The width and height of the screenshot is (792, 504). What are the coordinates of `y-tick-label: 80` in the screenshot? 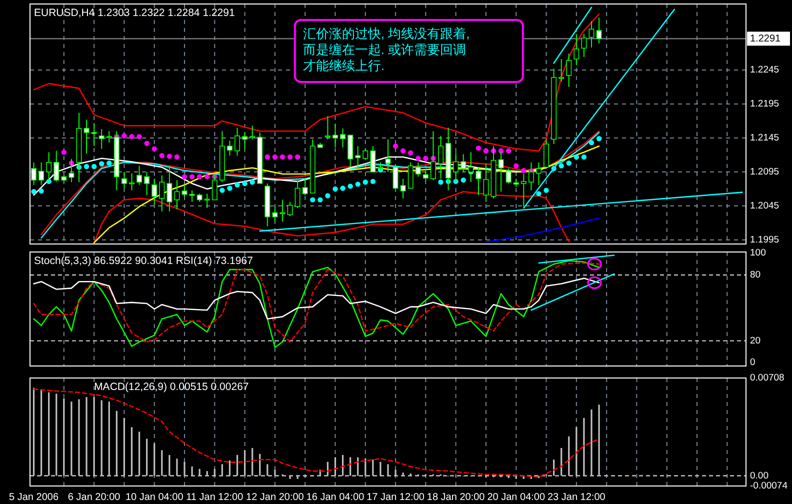 It's located at (755, 275).